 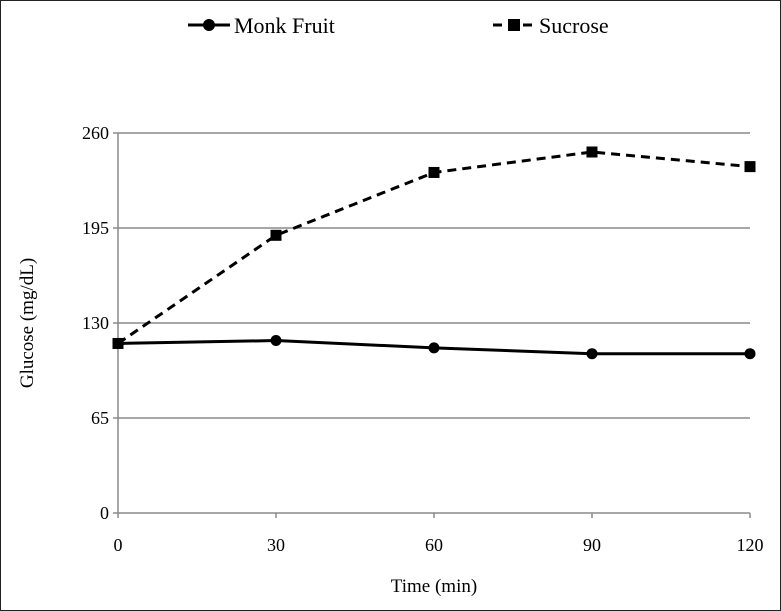 I want to click on x-tick-label: 60, so click(x=434, y=545).